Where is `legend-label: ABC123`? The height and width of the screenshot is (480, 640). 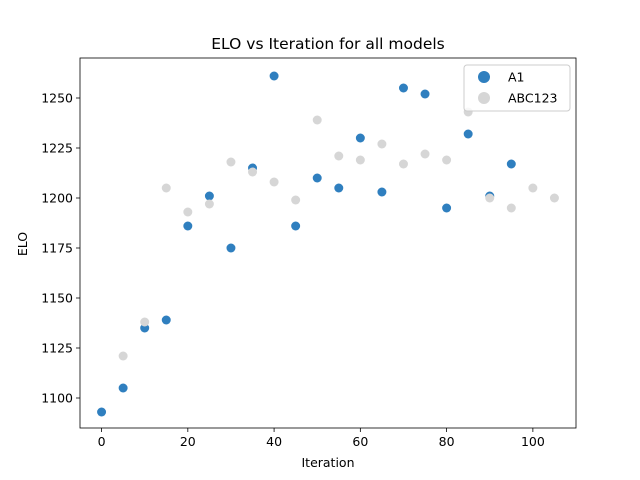
legend-label: ABC123 is located at coordinates (533, 98).